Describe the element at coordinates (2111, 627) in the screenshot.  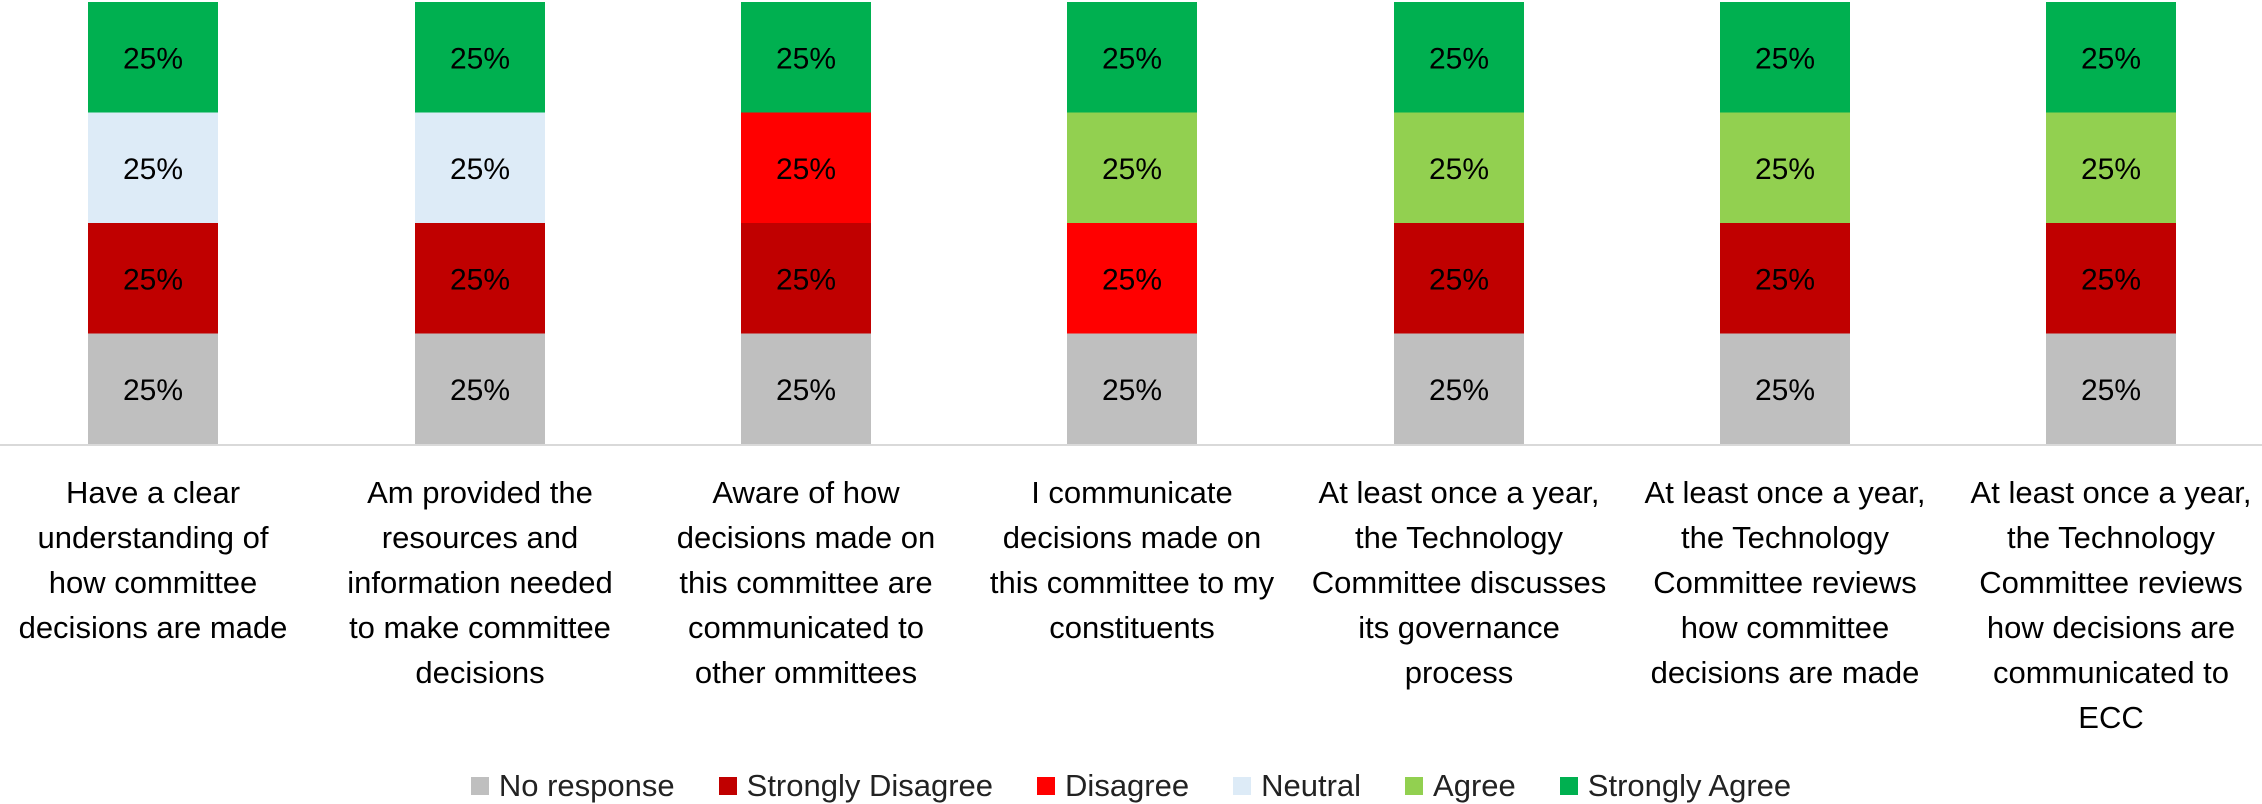
I see `x-tick-label-line: how decisions are` at that location.